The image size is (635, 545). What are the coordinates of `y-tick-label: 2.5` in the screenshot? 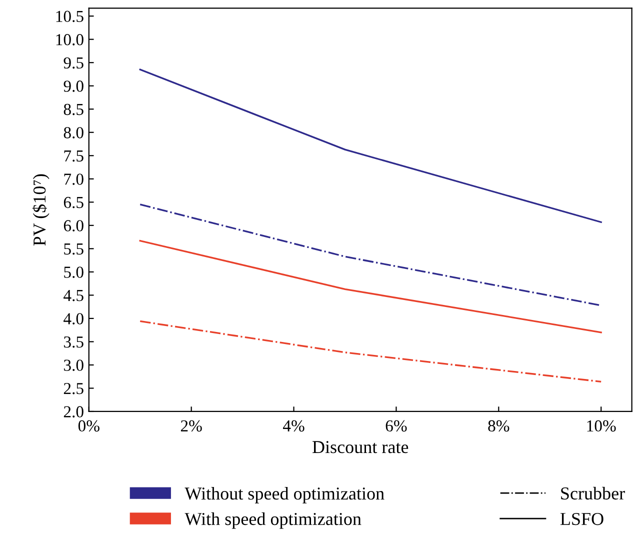 It's located at (74, 388).